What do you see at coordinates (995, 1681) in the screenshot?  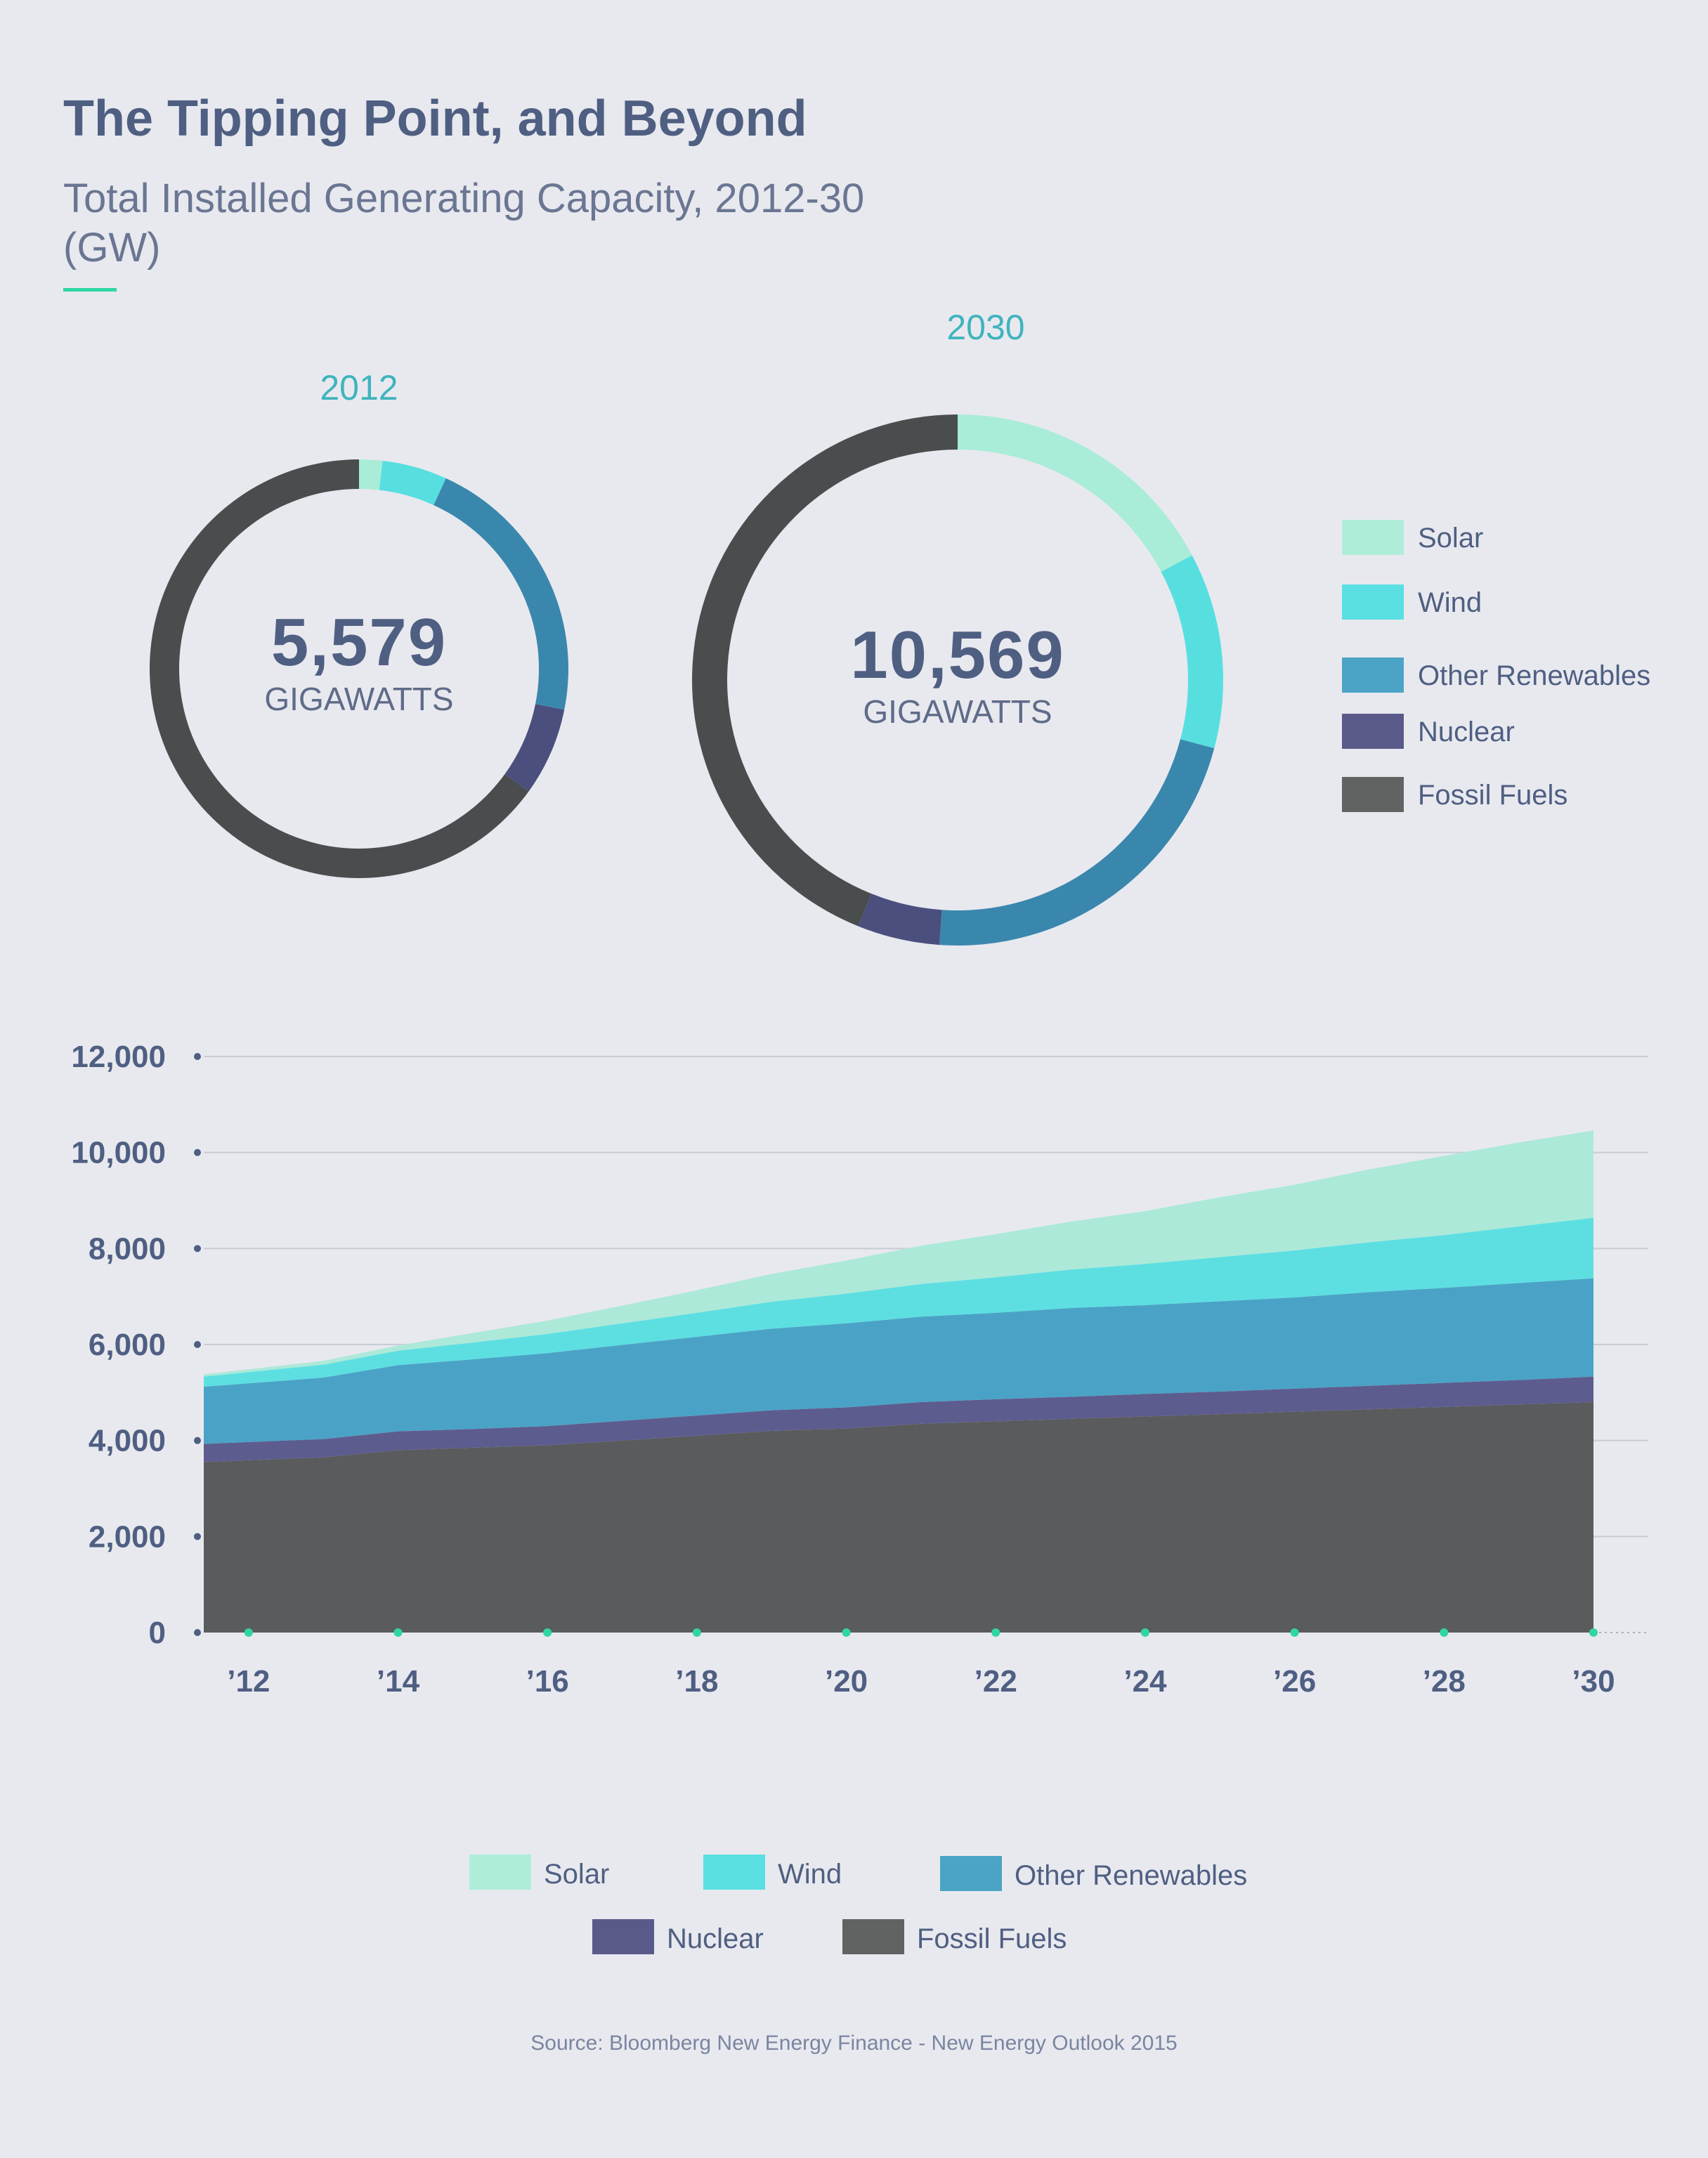 I see `x-tick-label-2022: ’22` at bounding box center [995, 1681].